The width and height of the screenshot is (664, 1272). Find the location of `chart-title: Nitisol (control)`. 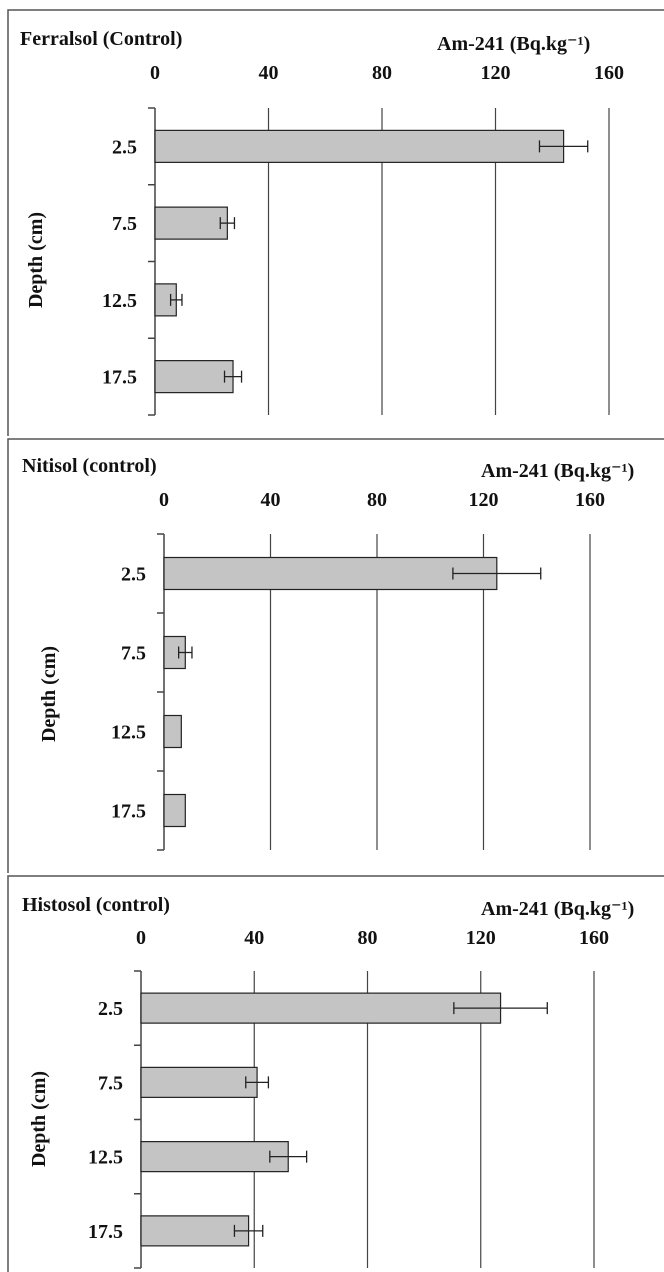

chart-title: Nitisol (control) is located at coordinates (89, 466).